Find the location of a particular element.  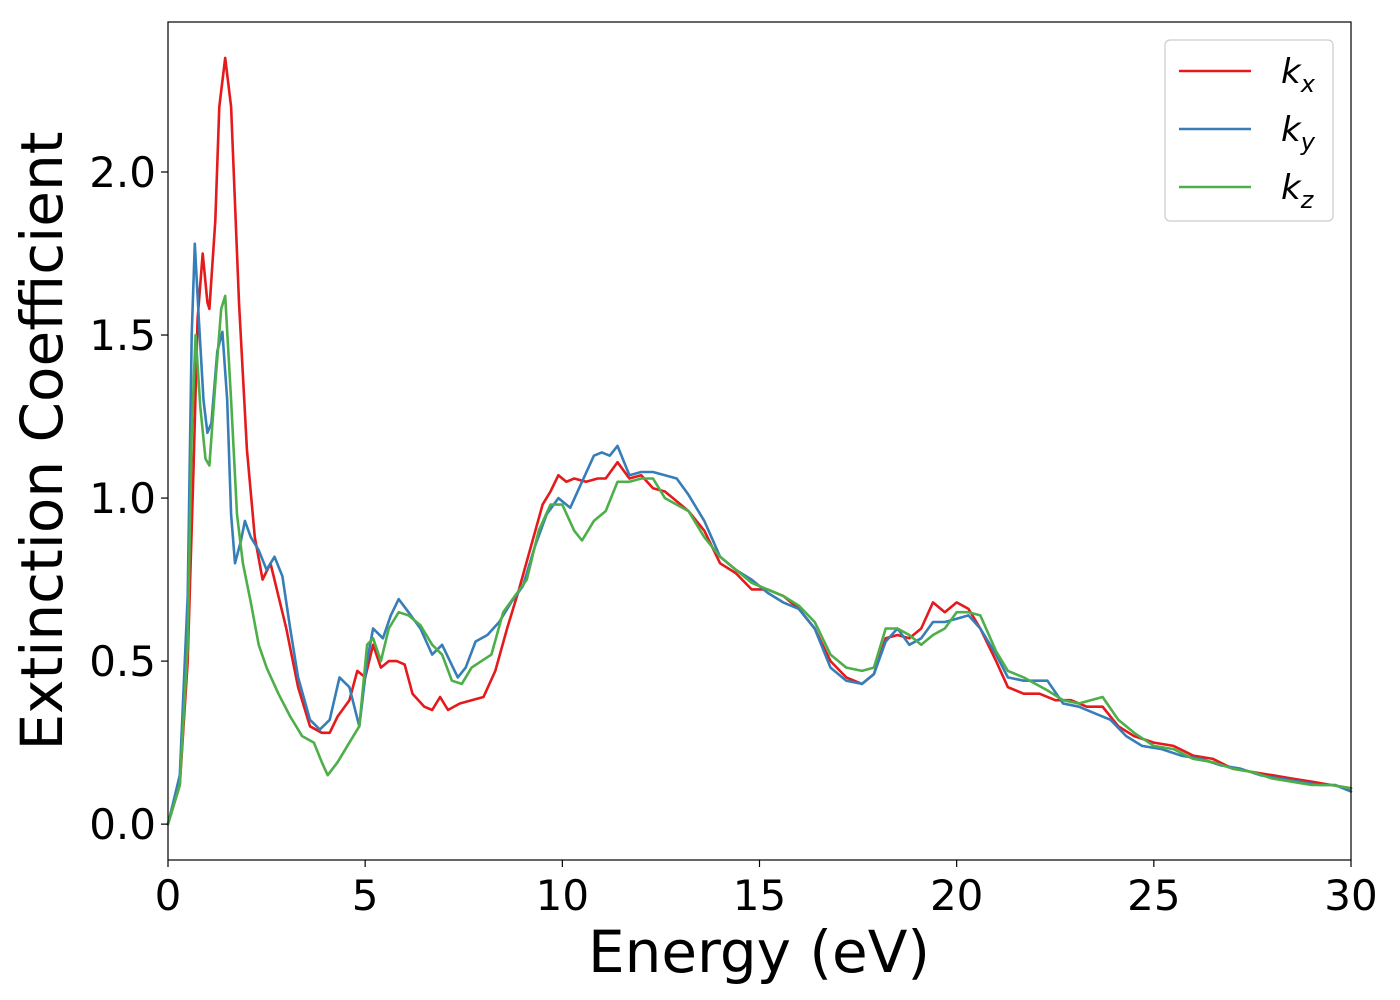

x-axis-ticks: 0 5 10 15 20 25 30 is located at coordinates (766, 890).